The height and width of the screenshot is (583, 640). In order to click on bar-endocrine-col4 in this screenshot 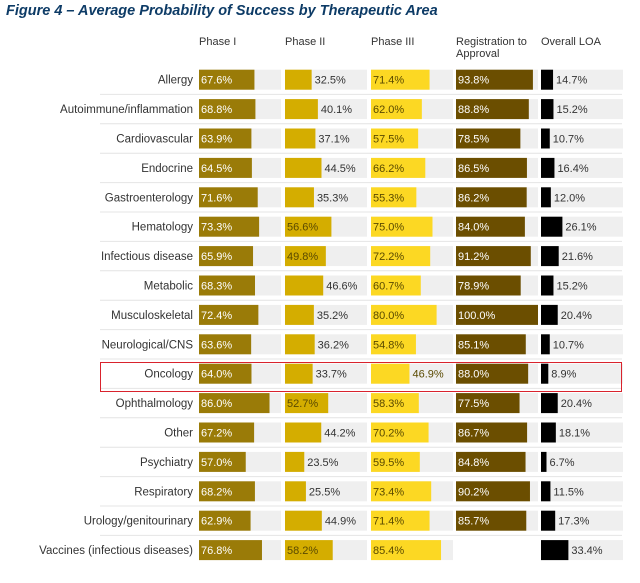, I will do `click(491, 167)`.